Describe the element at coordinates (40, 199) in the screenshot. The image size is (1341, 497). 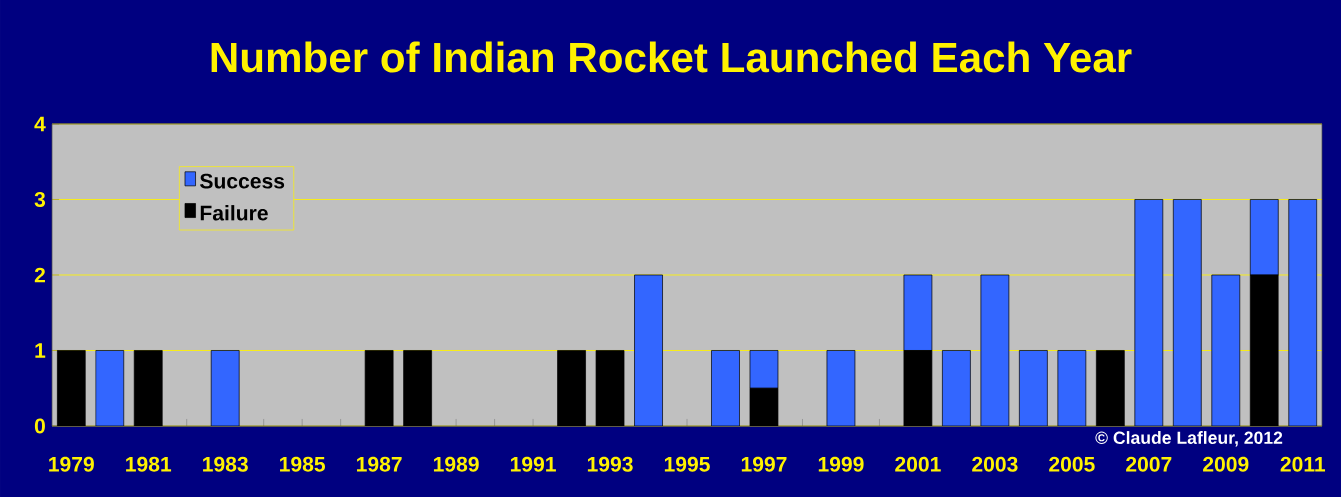
I see `y-tick-label: 3` at that location.